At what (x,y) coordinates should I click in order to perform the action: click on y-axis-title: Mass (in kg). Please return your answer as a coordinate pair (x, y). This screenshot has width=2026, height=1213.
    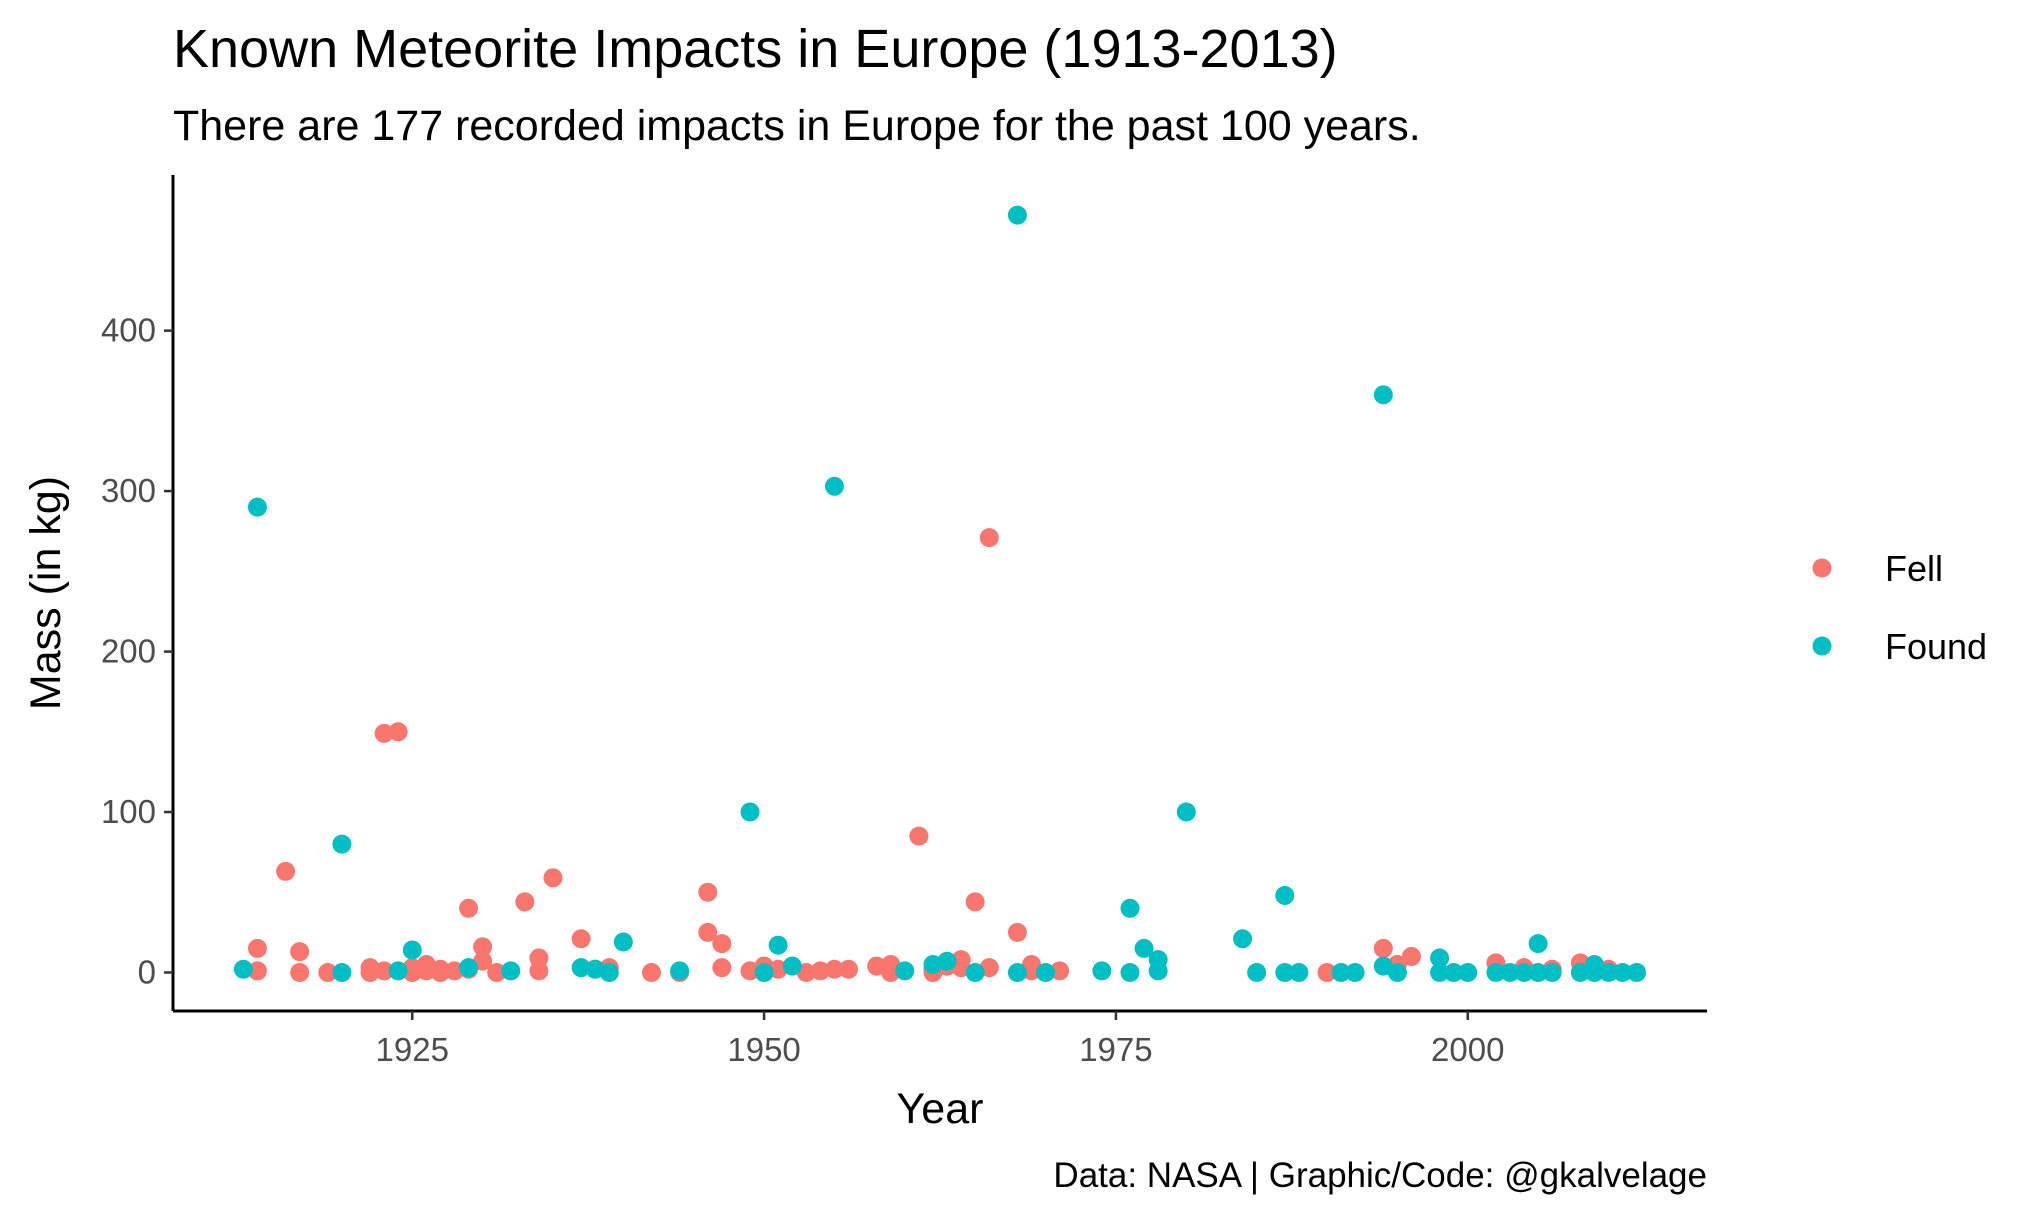
    Looking at the image, I should click on (46, 593).